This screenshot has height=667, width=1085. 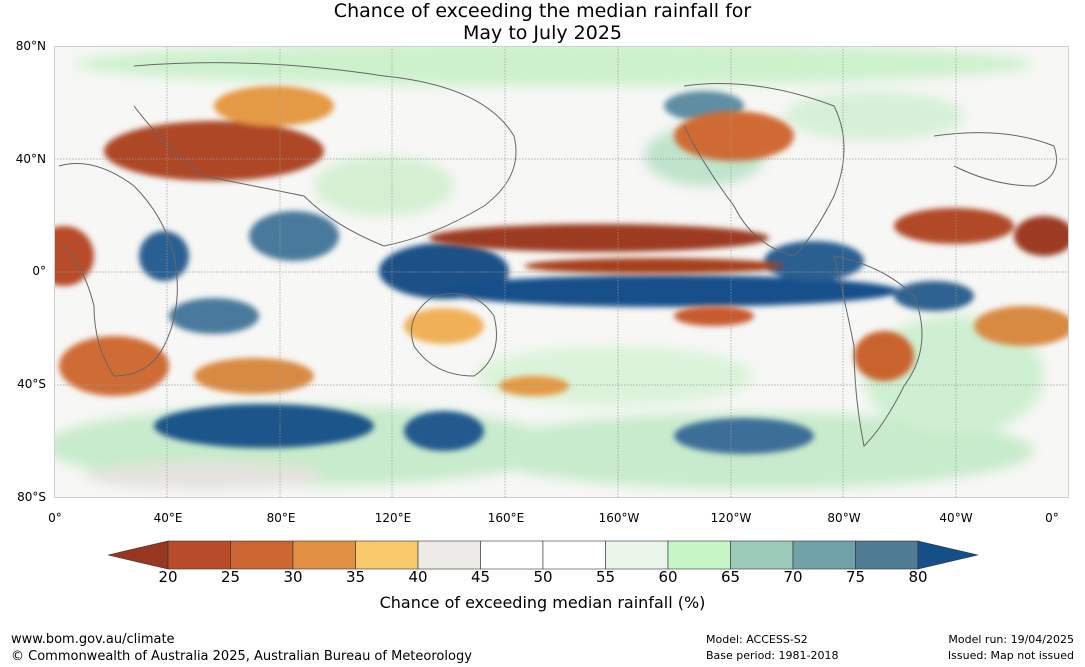 What do you see at coordinates (39, 271) in the screenshot?
I see `lat-label-equator: 0°` at bounding box center [39, 271].